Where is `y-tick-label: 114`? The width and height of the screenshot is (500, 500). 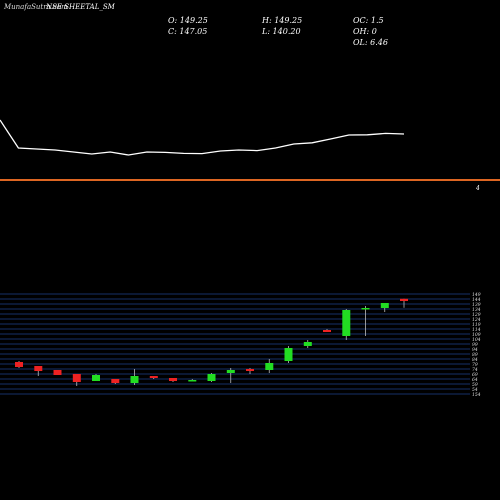 y-tick-label: 114 is located at coordinates (476, 330).